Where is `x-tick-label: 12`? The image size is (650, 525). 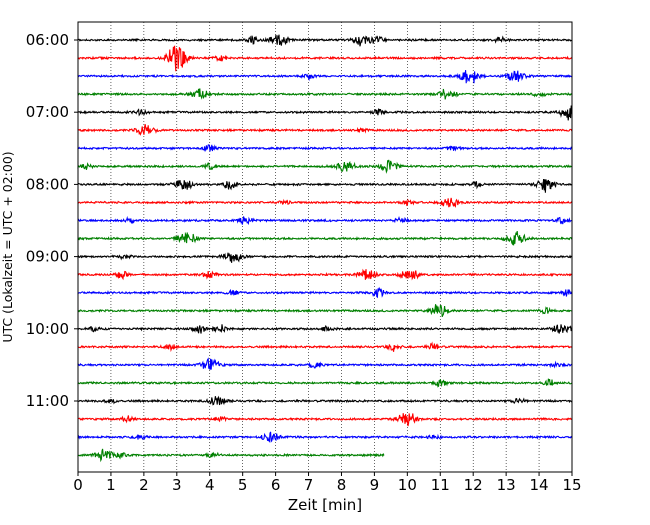
x-tick-label: 12 is located at coordinates (473, 485).